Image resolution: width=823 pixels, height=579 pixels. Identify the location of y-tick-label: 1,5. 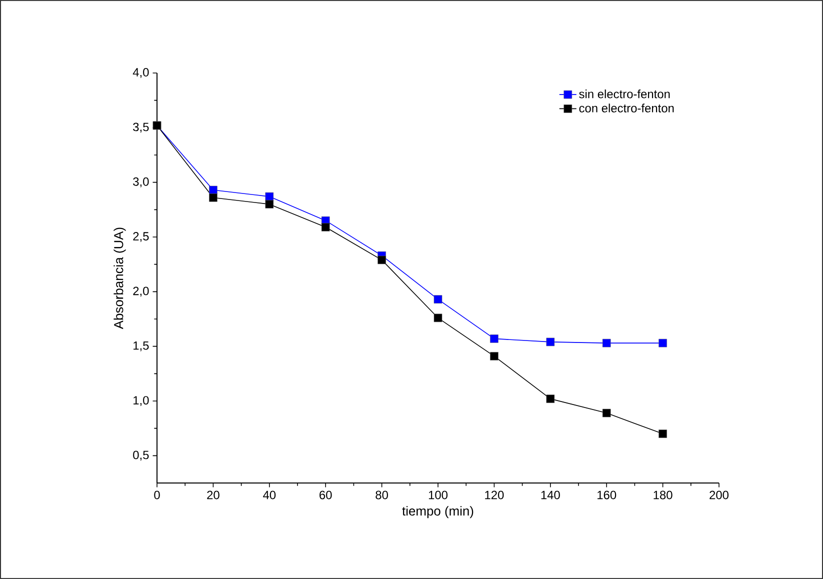
(141, 346).